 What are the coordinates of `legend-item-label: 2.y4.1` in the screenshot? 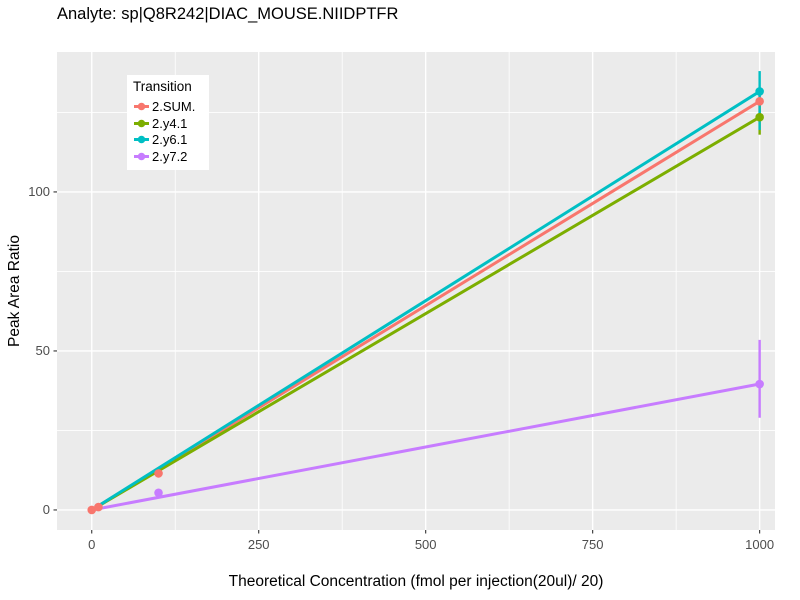 It's located at (170, 123).